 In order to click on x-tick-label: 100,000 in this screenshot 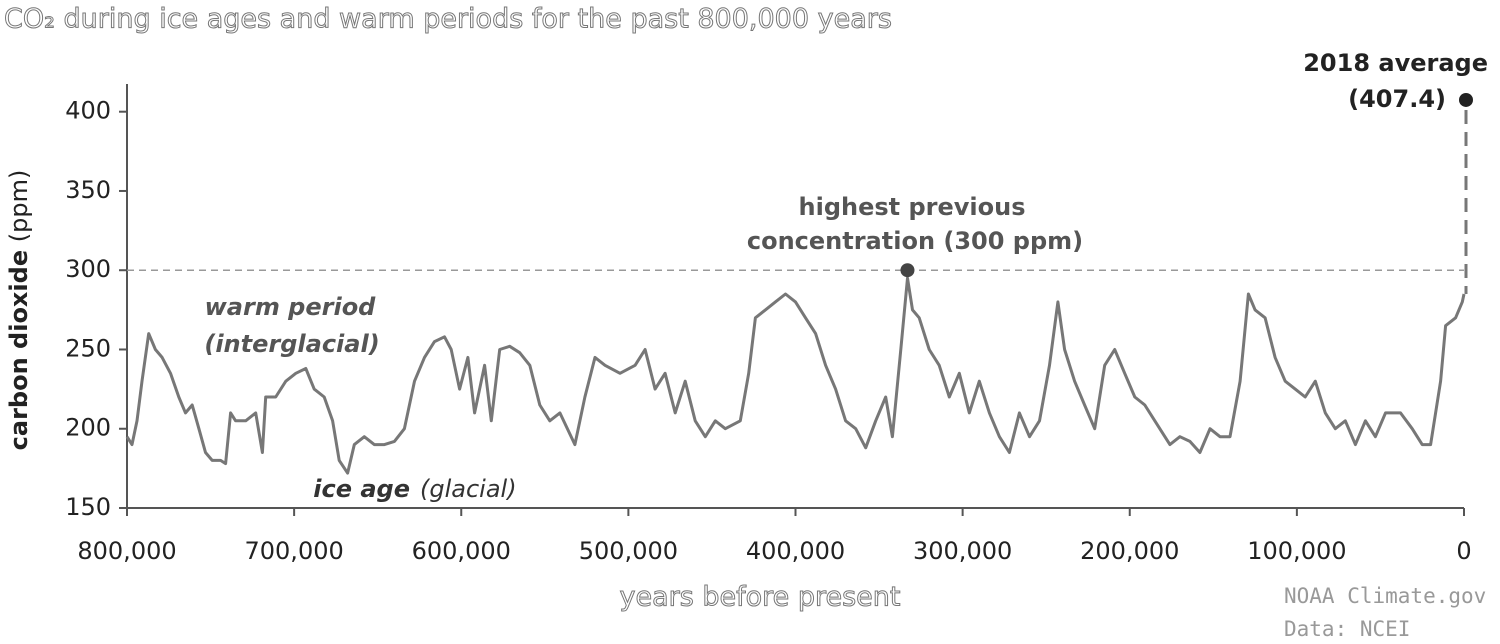, I will do `click(1296, 551)`.